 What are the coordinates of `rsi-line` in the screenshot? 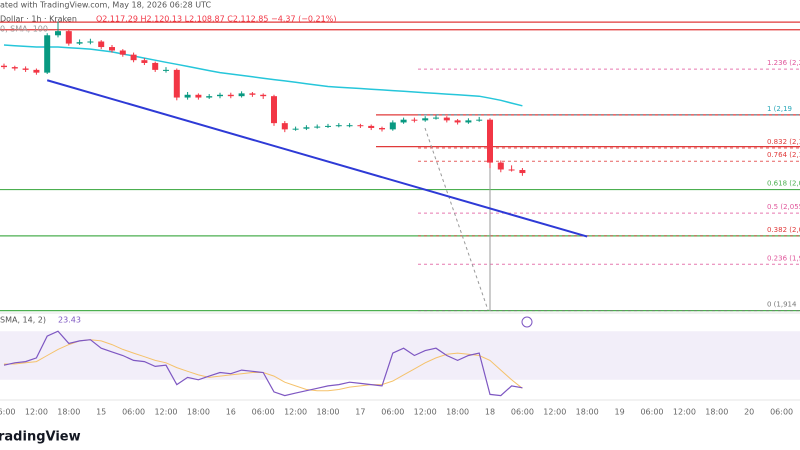 It's located at (263, 363).